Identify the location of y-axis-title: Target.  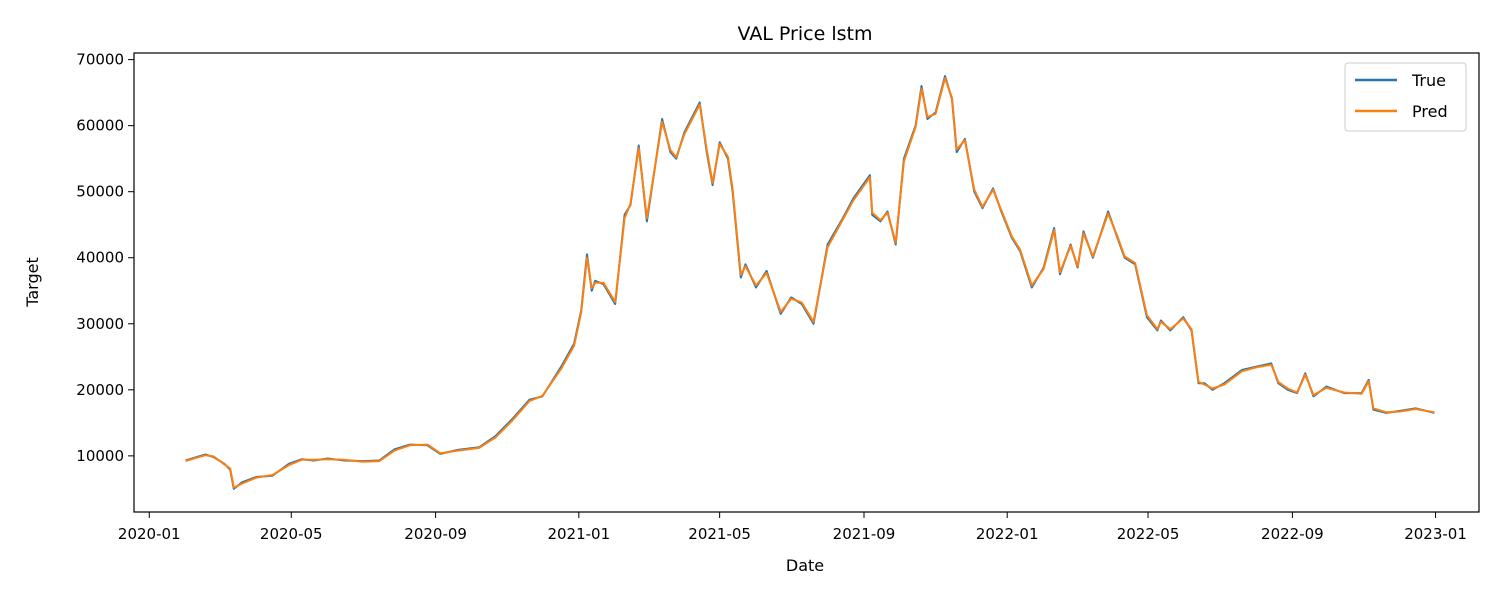
(32, 282).